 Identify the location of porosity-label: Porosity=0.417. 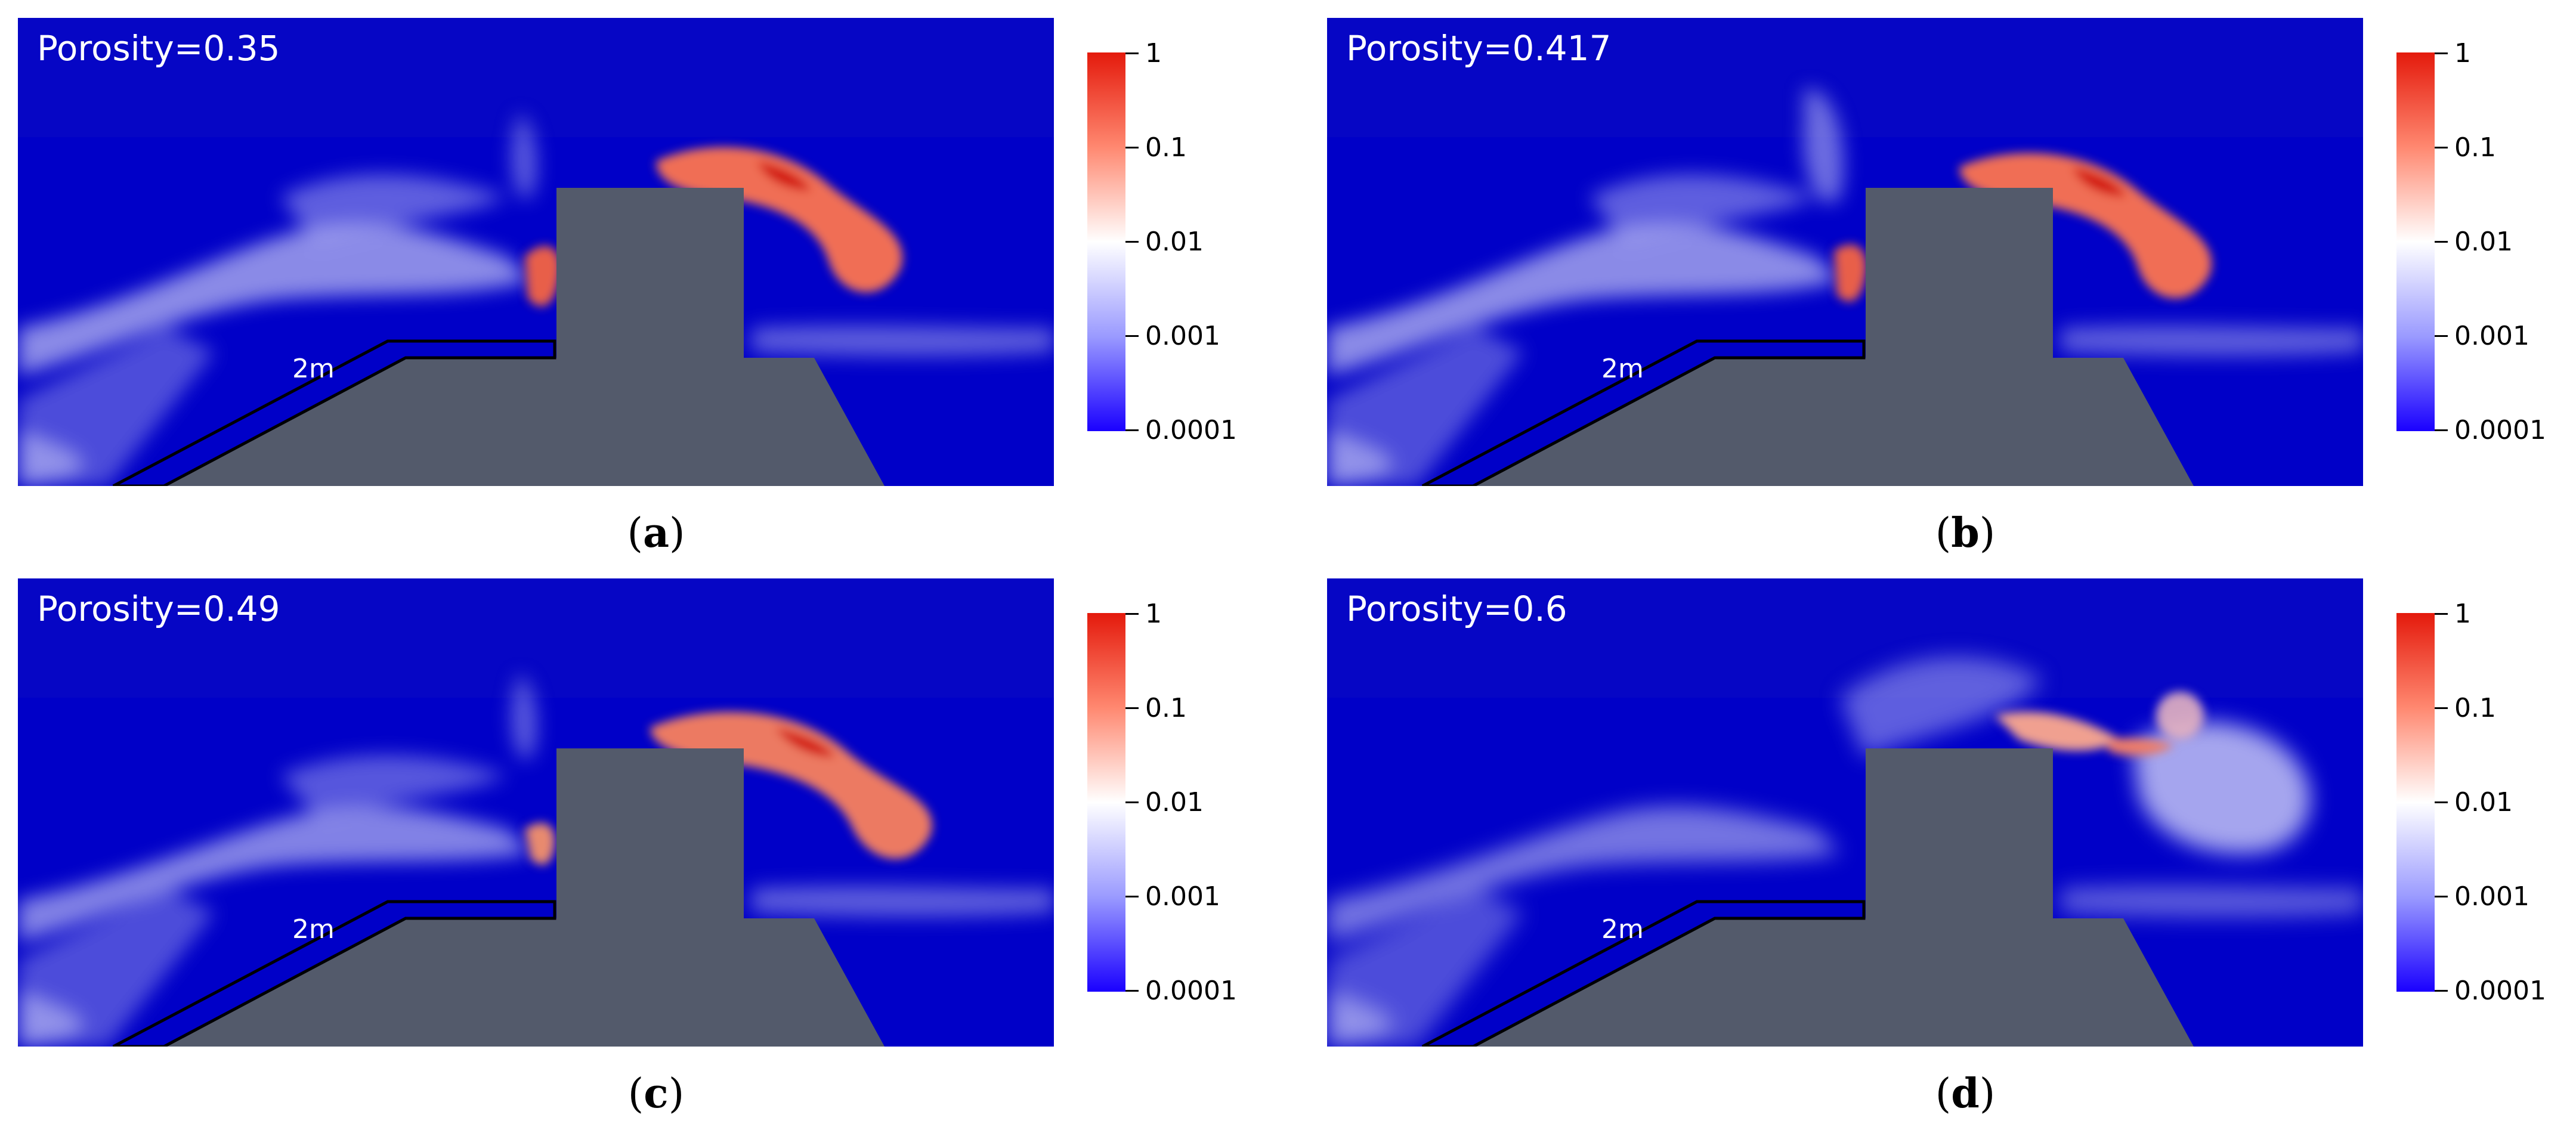
(1479, 48).